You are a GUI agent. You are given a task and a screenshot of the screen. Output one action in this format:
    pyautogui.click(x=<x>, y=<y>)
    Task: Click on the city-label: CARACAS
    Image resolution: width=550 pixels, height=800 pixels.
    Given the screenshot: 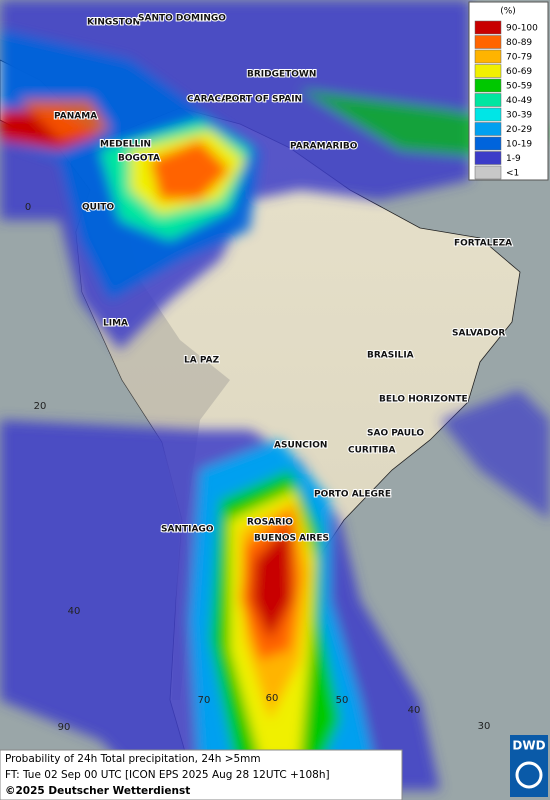 What is the action you would take?
    pyautogui.click(x=211, y=100)
    